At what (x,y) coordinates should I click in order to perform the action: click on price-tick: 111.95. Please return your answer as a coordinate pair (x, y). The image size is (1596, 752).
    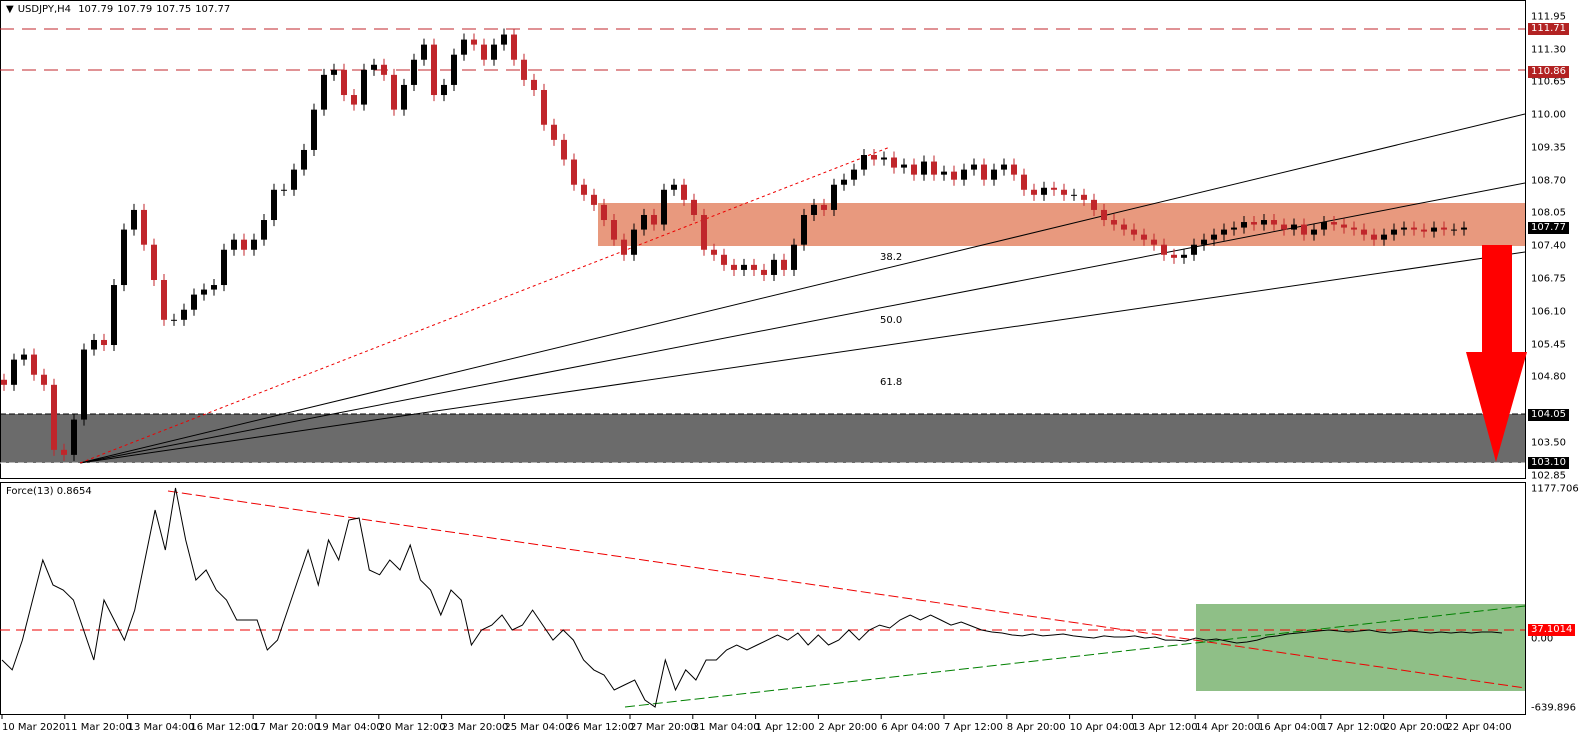
    Looking at the image, I should click on (1548, 17).